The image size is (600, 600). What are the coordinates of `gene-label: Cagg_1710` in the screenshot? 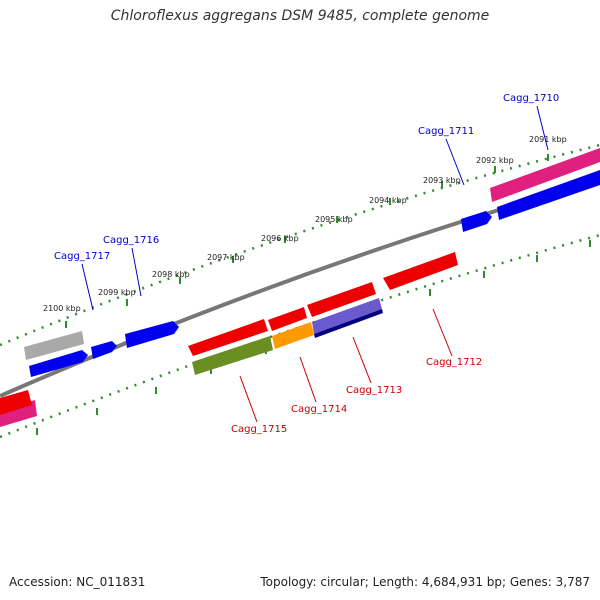 It's located at (531, 98).